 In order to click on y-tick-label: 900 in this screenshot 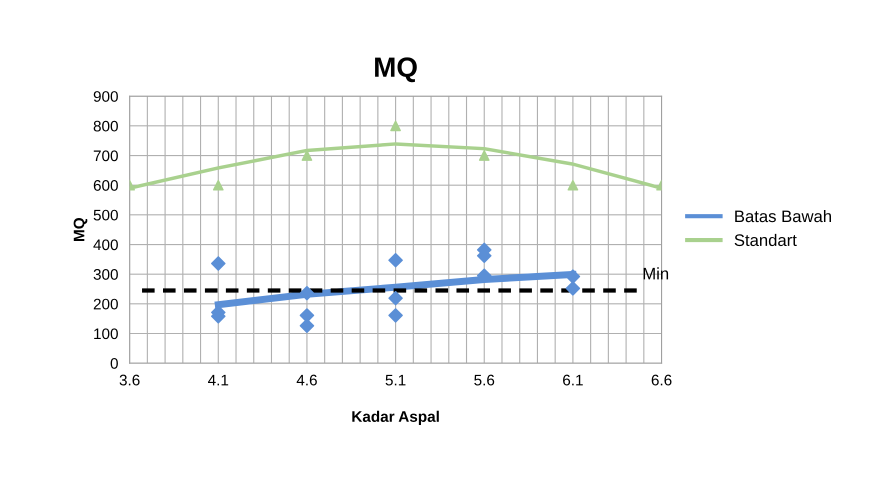, I will do `click(106, 96)`.